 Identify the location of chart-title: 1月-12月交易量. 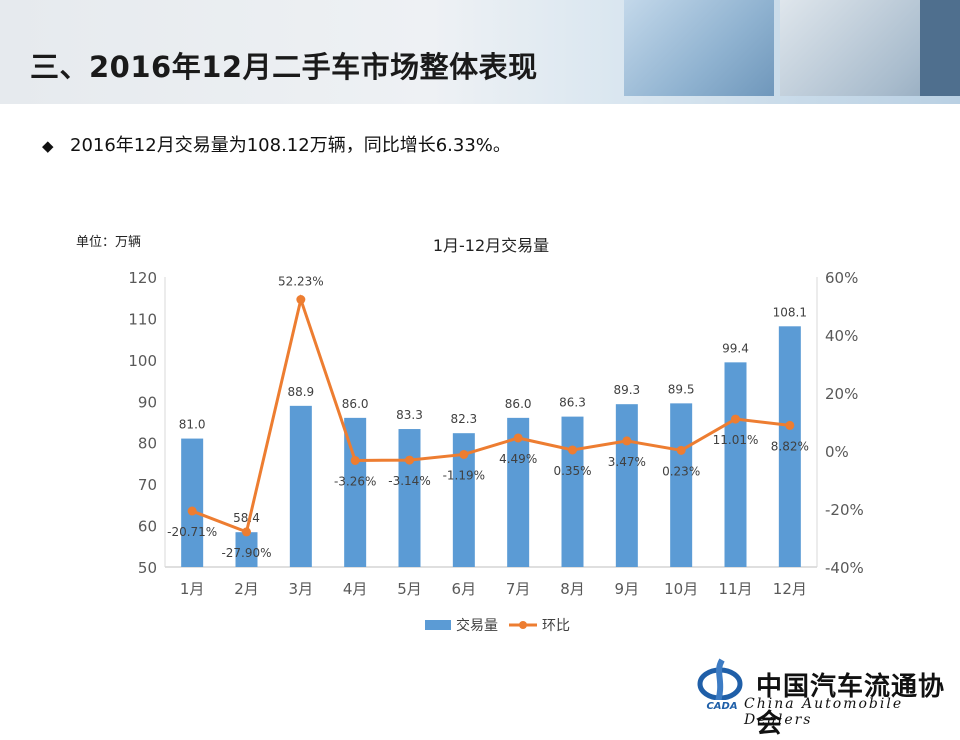
(491, 245).